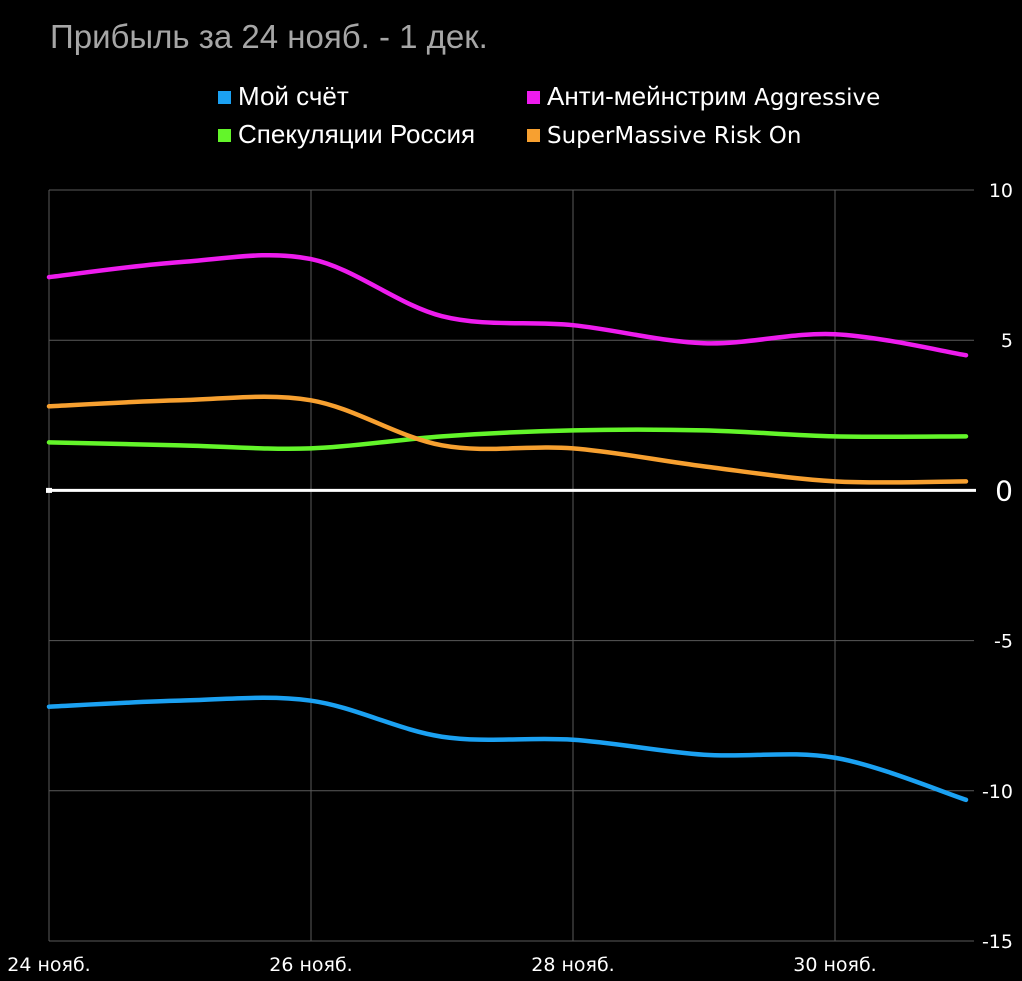 The height and width of the screenshot is (981, 1022). I want to click on y-tick-label: 5, so click(1007, 341).